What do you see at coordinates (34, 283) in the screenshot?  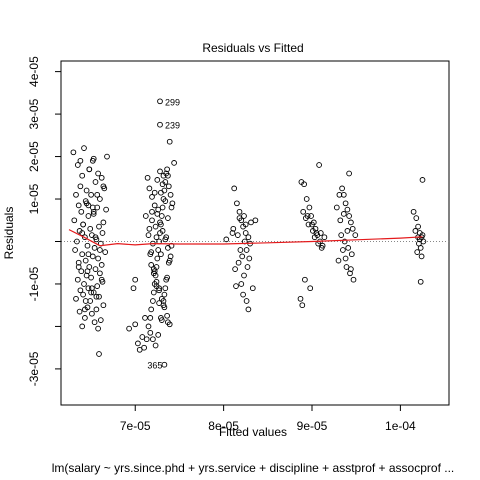 I see `y-tick-label: -1e-05` at bounding box center [34, 283].